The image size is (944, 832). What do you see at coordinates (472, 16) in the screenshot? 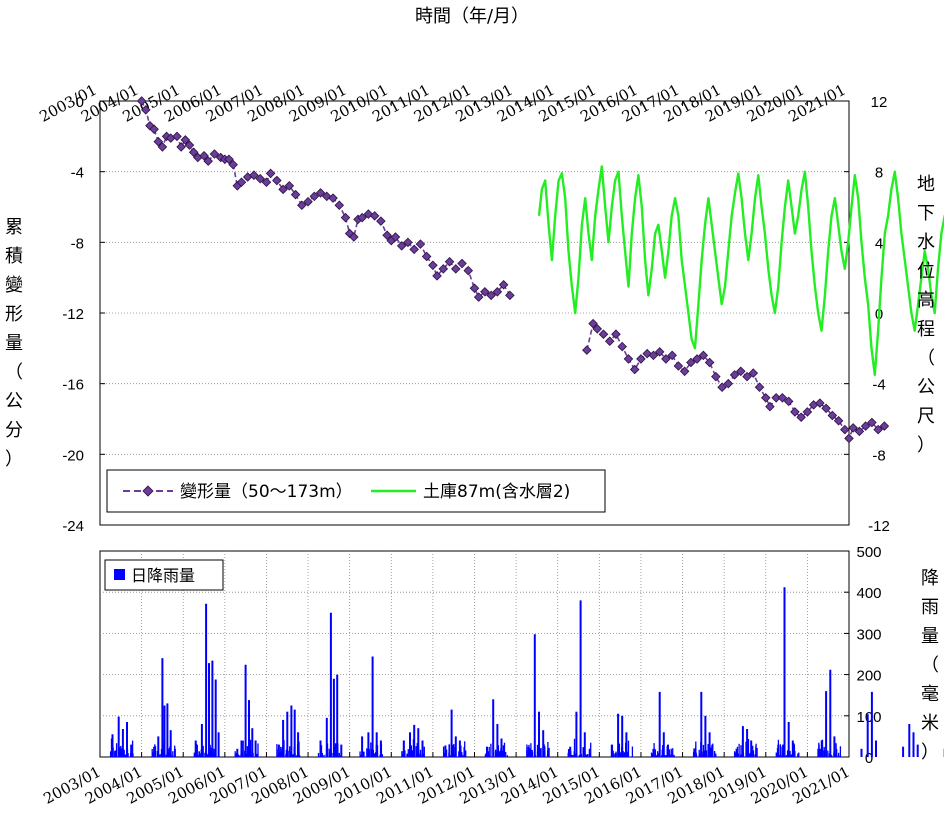
I see `top-x-axis-title: 時間（年/月）` at bounding box center [472, 16].